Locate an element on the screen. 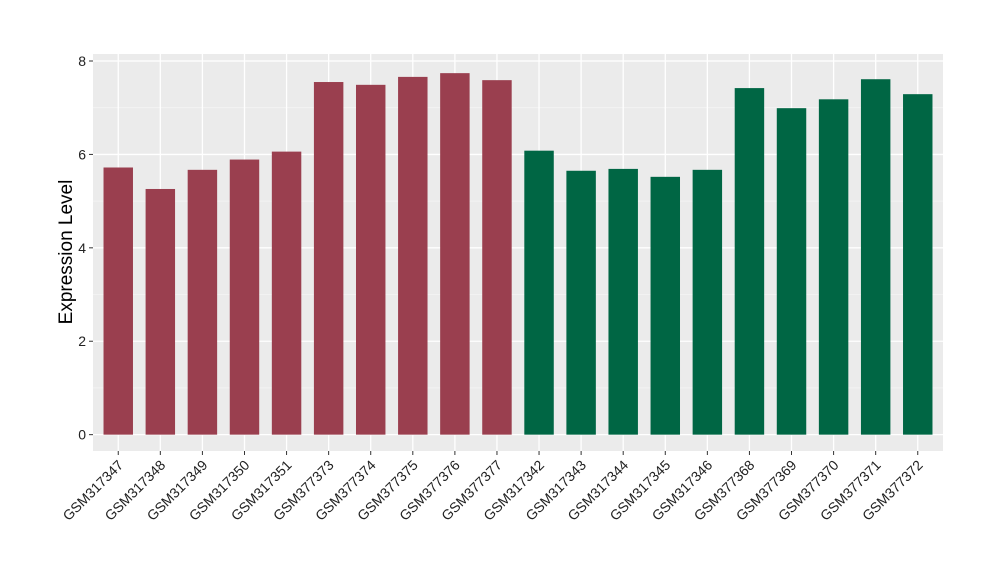  bar-GSM317349 is located at coordinates (202, 302).